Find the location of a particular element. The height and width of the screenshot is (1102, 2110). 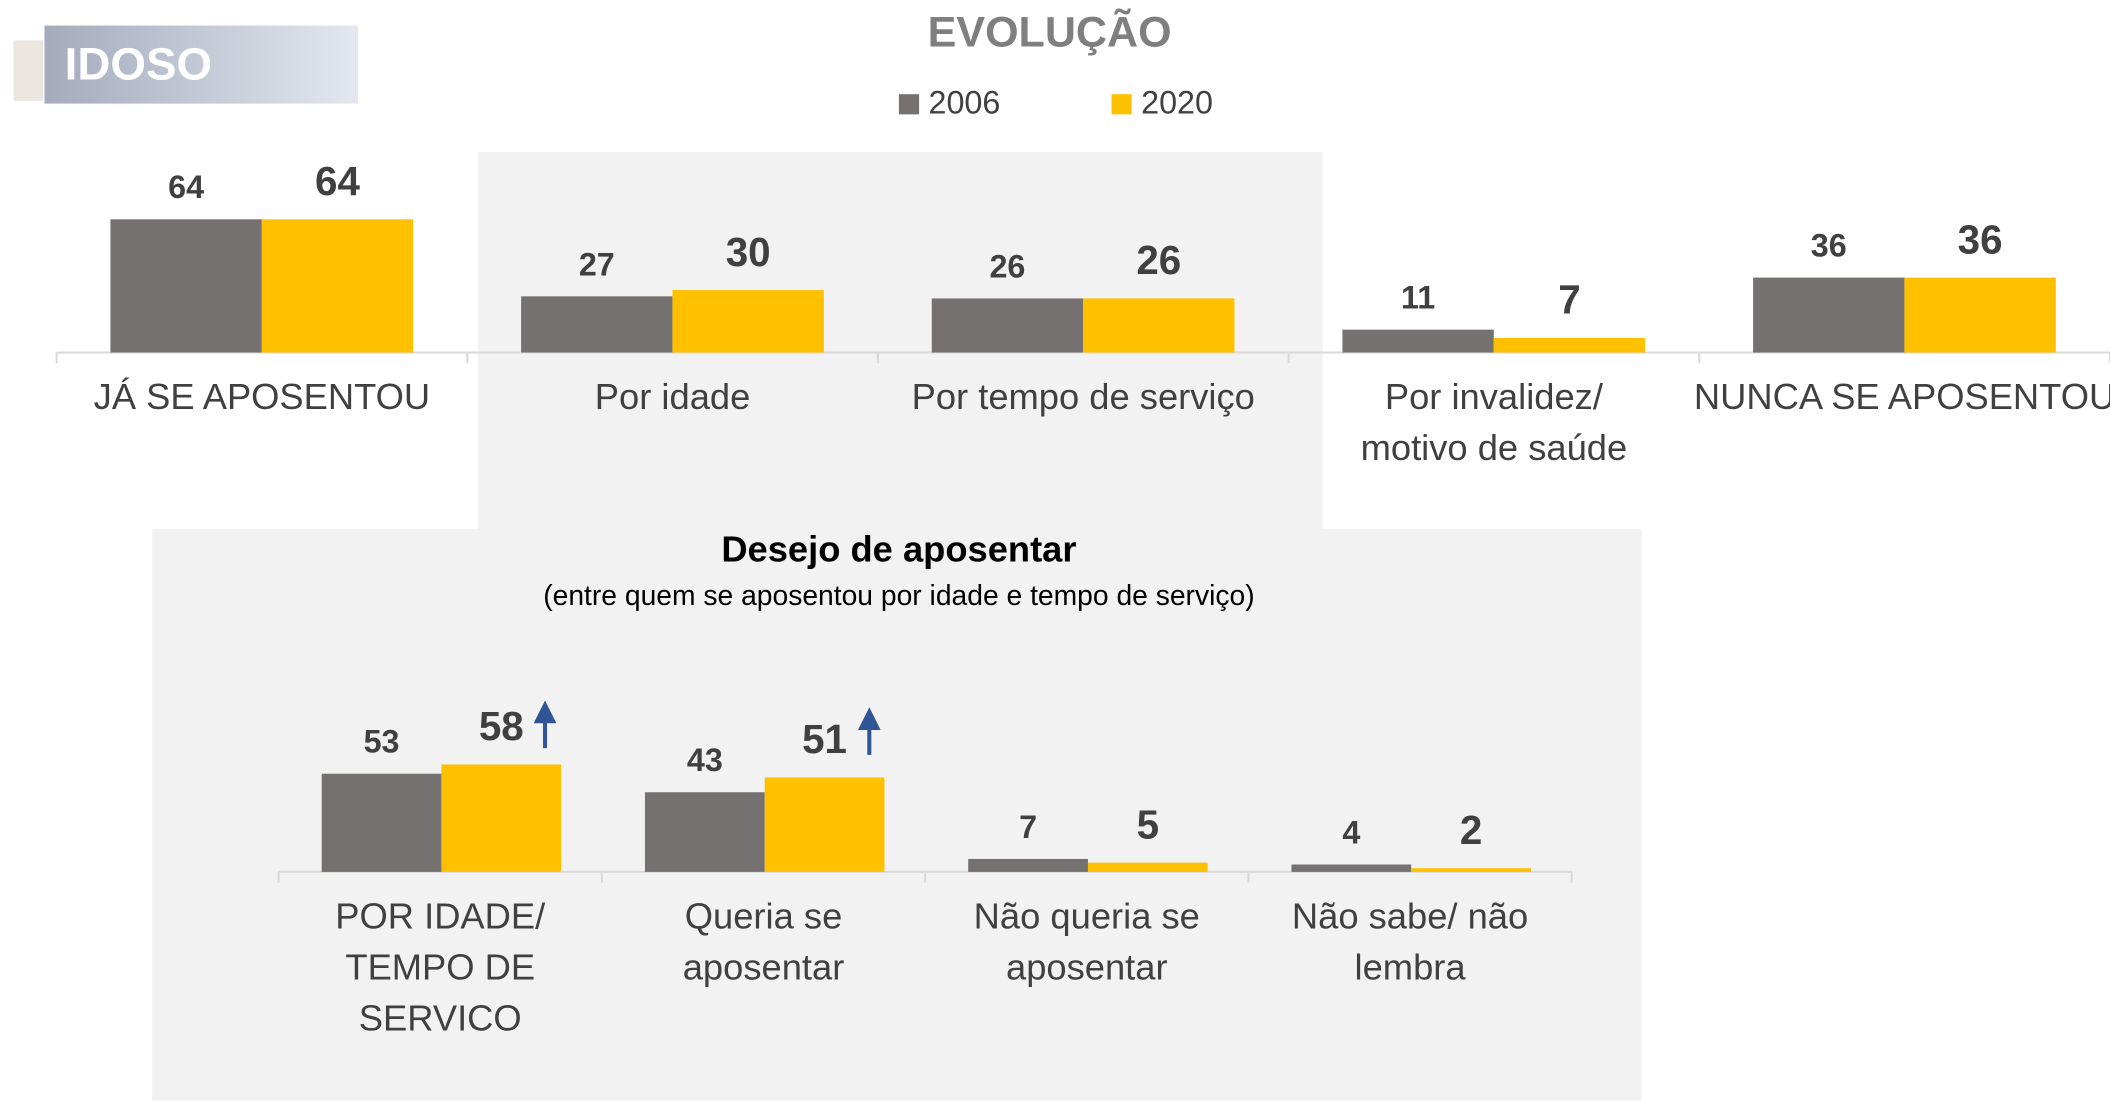

x-tick-label: Por tempo de serviço is located at coordinates (1083, 397).